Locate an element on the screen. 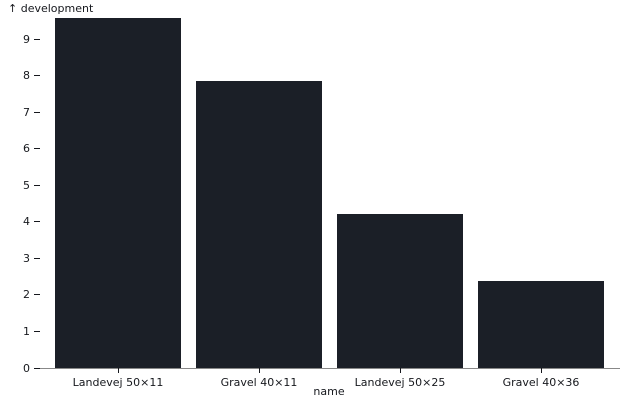 This screenshot has height=400, width=640. y-tick-label: 7 is located at coordinates (26, 112).